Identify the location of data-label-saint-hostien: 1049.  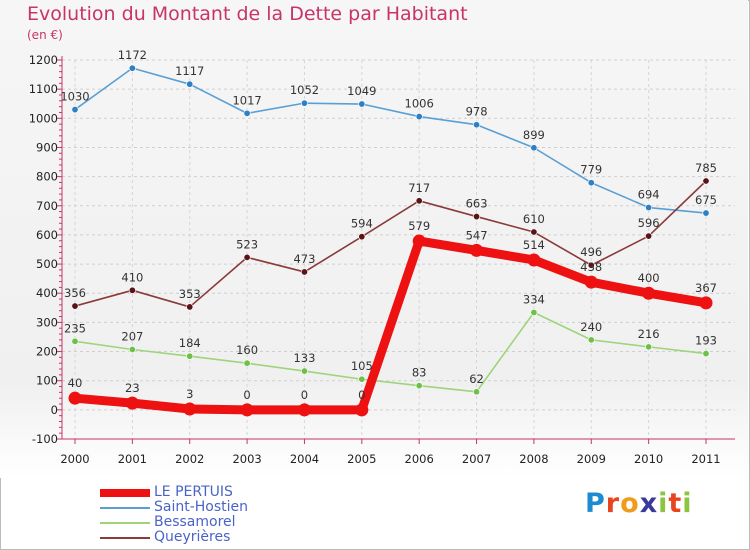
(361, 91).